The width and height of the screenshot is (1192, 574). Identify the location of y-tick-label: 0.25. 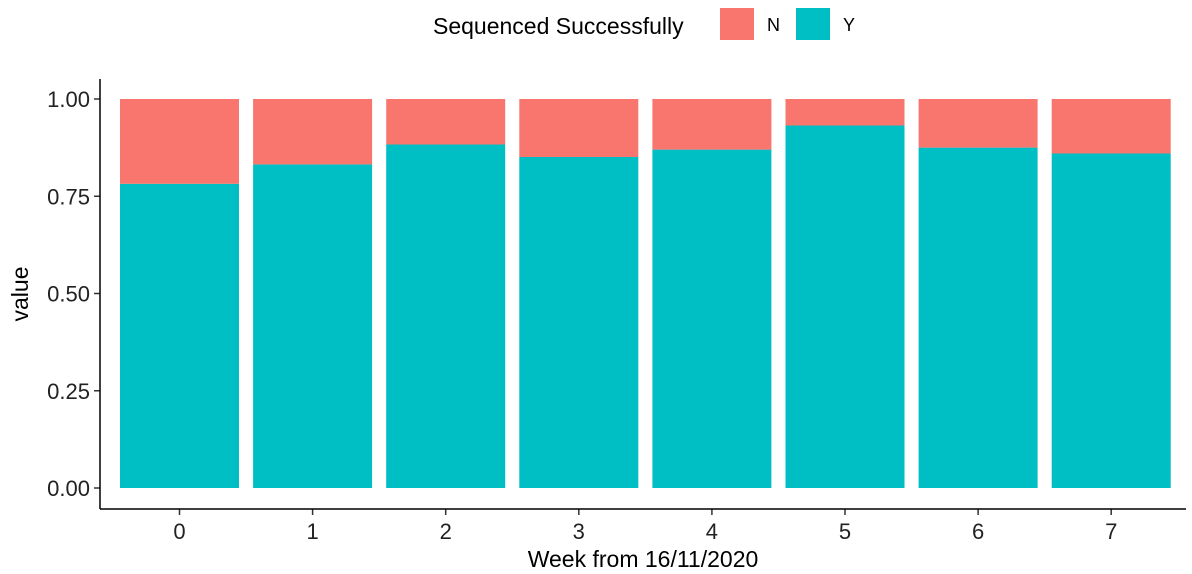
(68, 391).